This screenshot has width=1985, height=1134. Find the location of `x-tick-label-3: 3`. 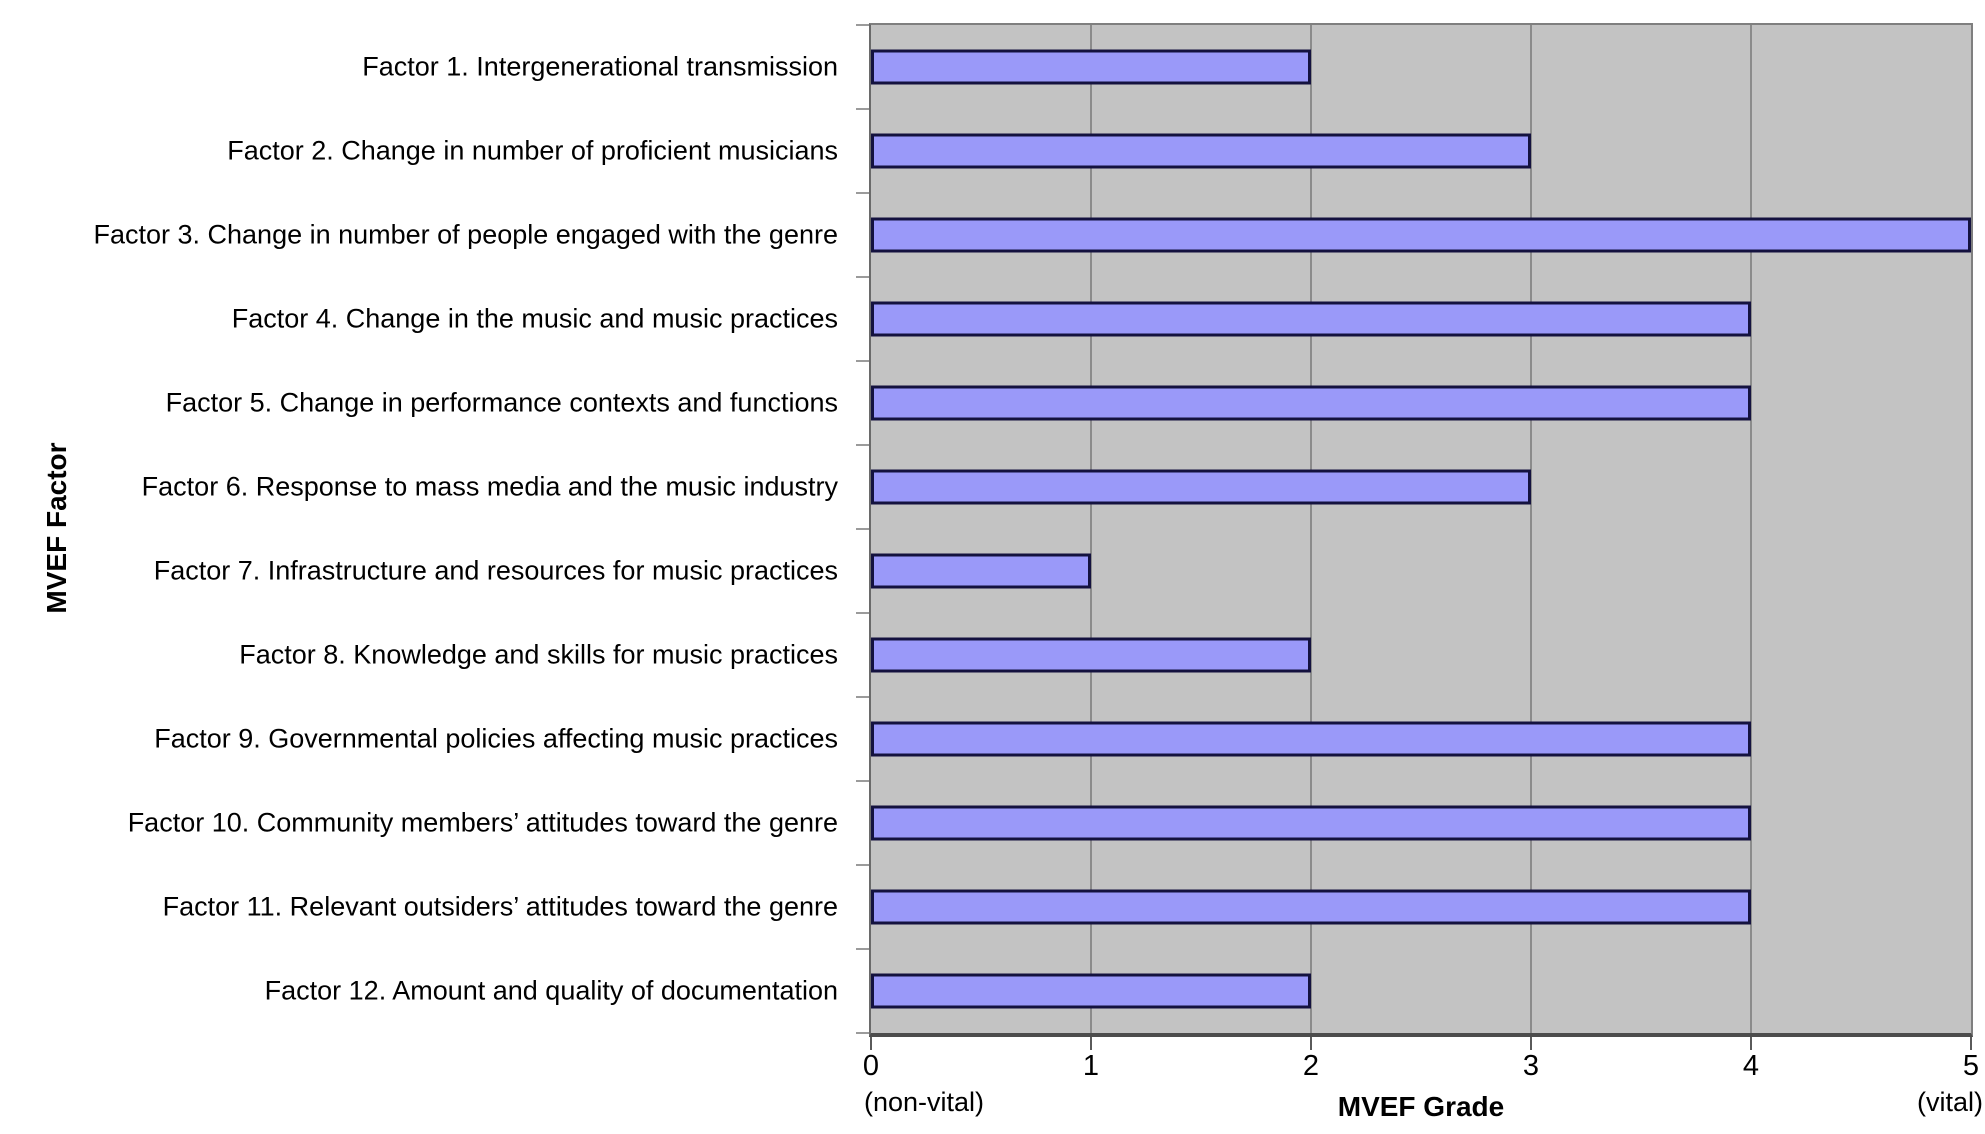

x-tick-label-3: 3 is located at coordinates (1531, 1066).